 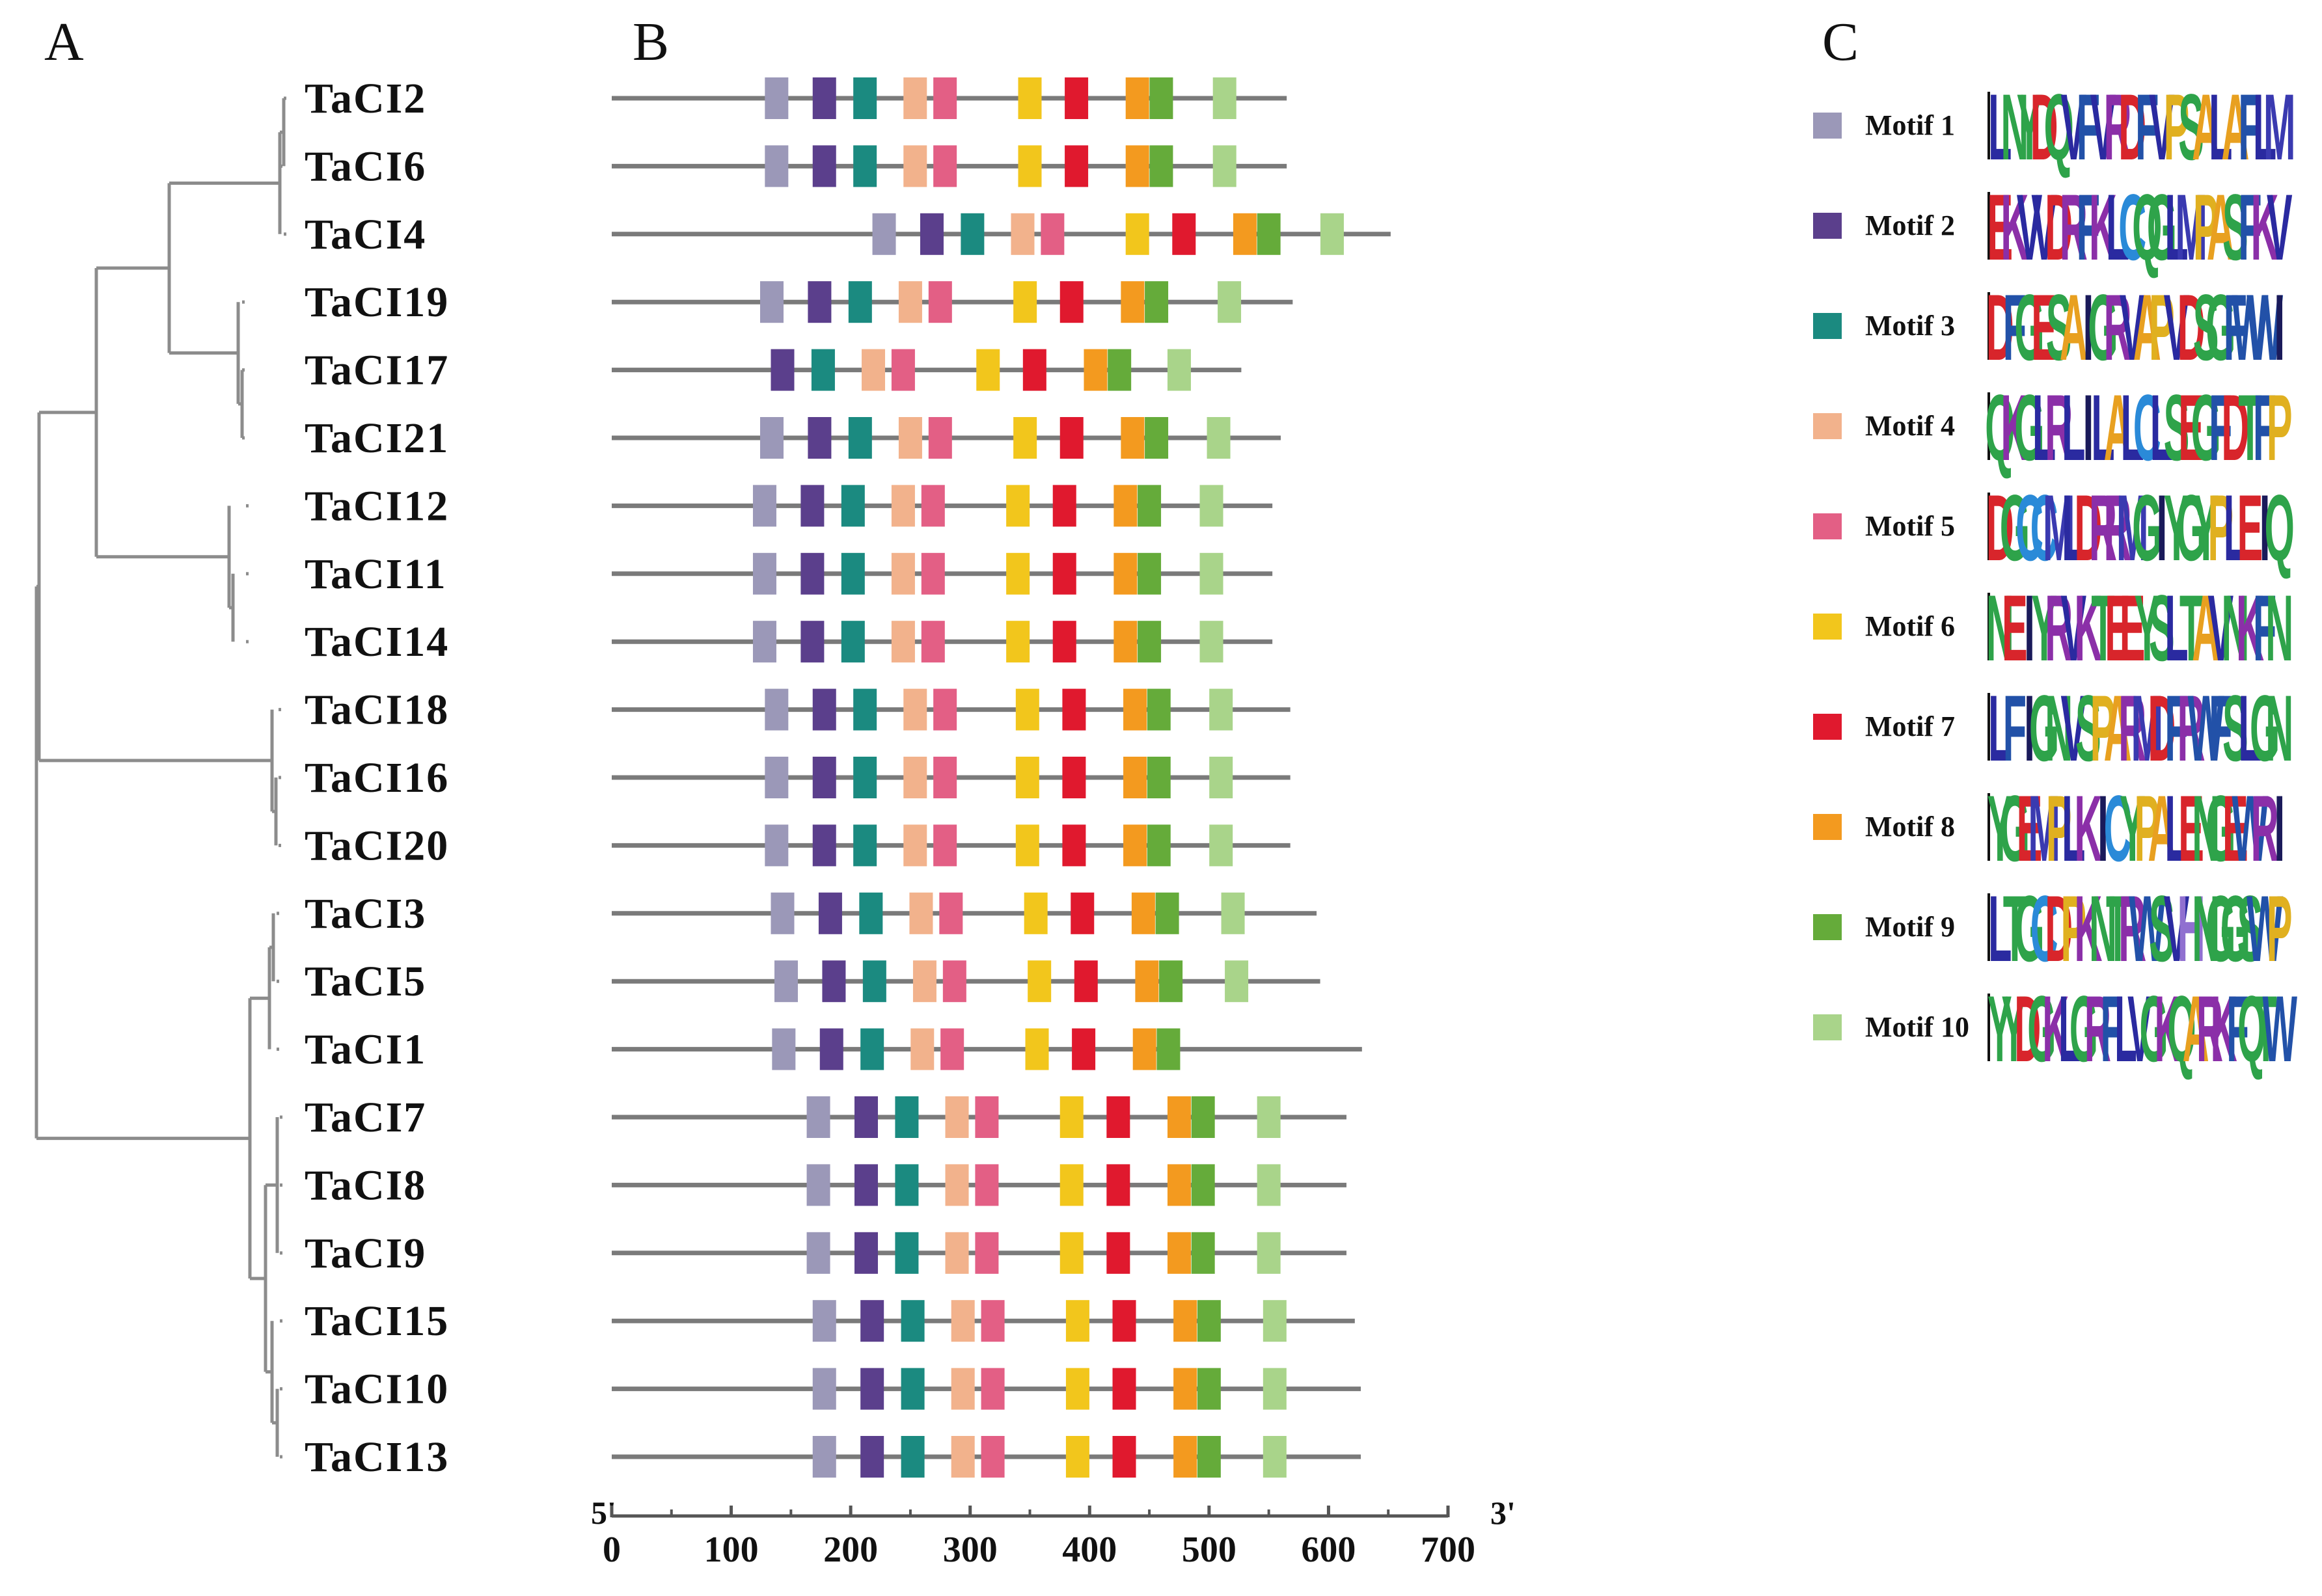 What do you see at coordinates (850, 1550) in the screenshot?
I see `axis-tick-label: 200` at bounding box center [850, 1550].